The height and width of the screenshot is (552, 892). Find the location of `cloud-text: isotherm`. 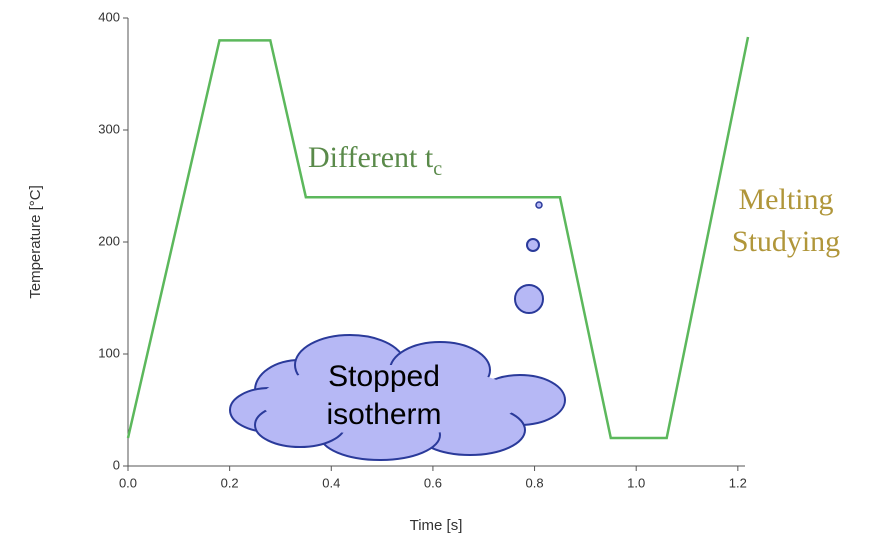

cloud-text: isotherm is located at coordinates (383, 414).